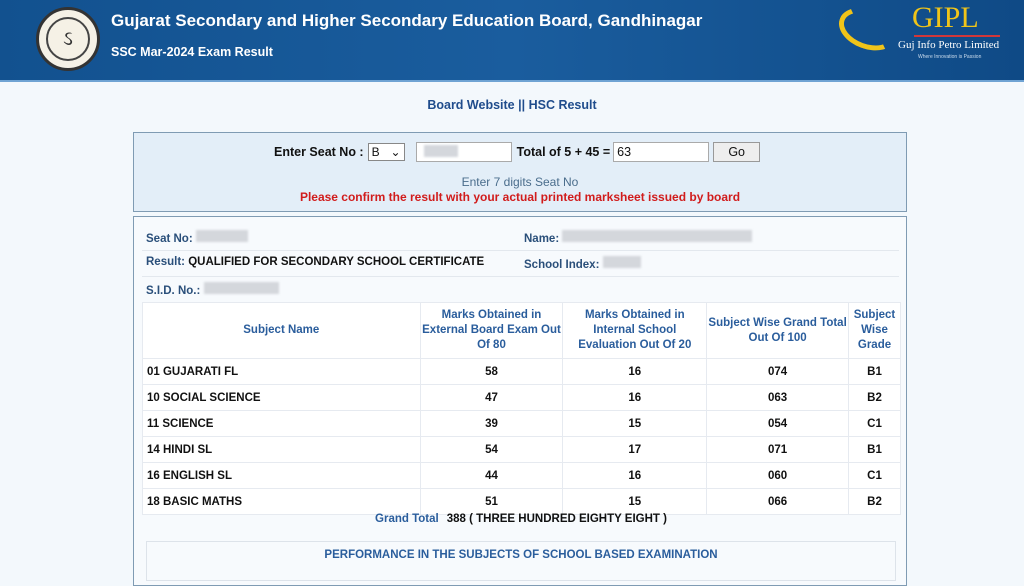  I want to click on table-cell: 054, so click(777, 423).